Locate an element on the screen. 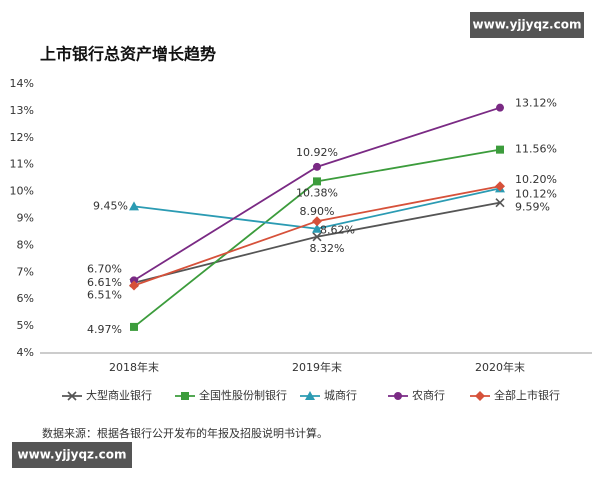 The width and height of the screenshot is (600, 484). data-label: 4.97% is located at coordinates (104, 329).